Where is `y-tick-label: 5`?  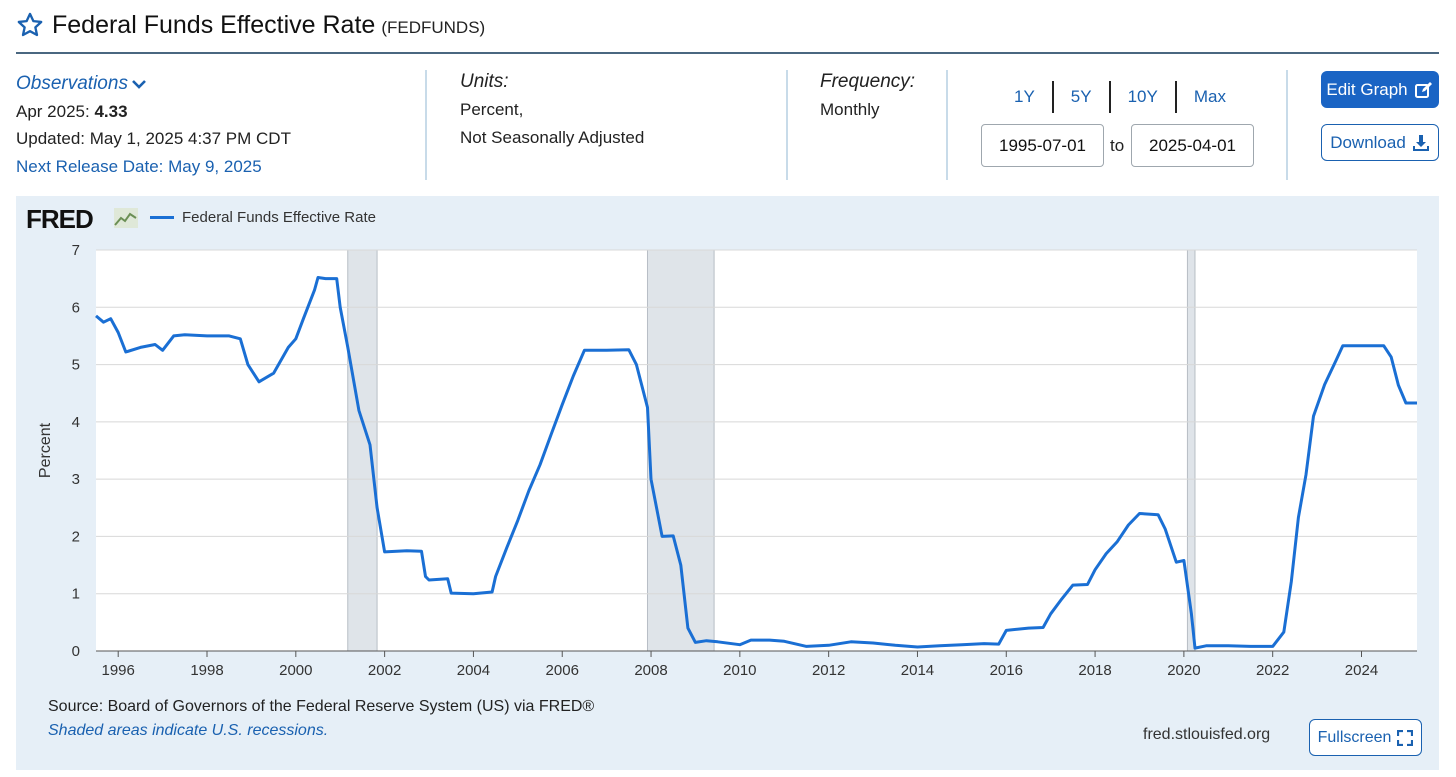
y-tick-label: 5 is located at coordinates (76, 365).